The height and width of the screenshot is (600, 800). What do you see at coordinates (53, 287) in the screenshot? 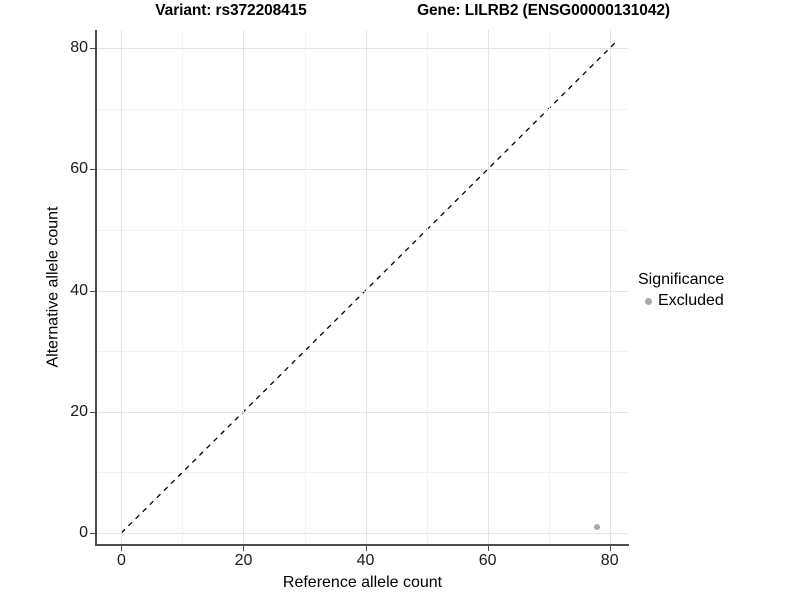
I see `y-axis-title: Alternative allele count` at bounding box center [53, 287].